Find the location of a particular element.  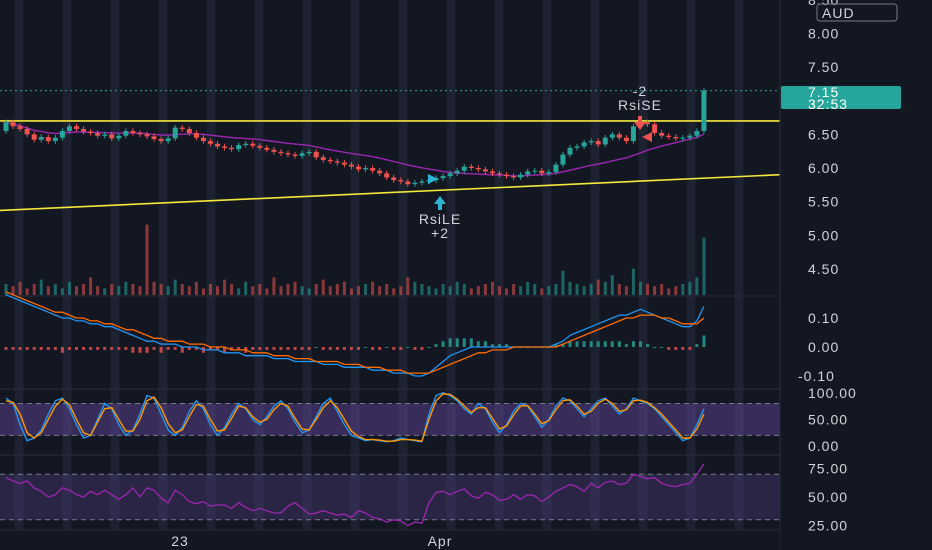

price-tick-label: 5.00 is located at coordinates (823, 235).